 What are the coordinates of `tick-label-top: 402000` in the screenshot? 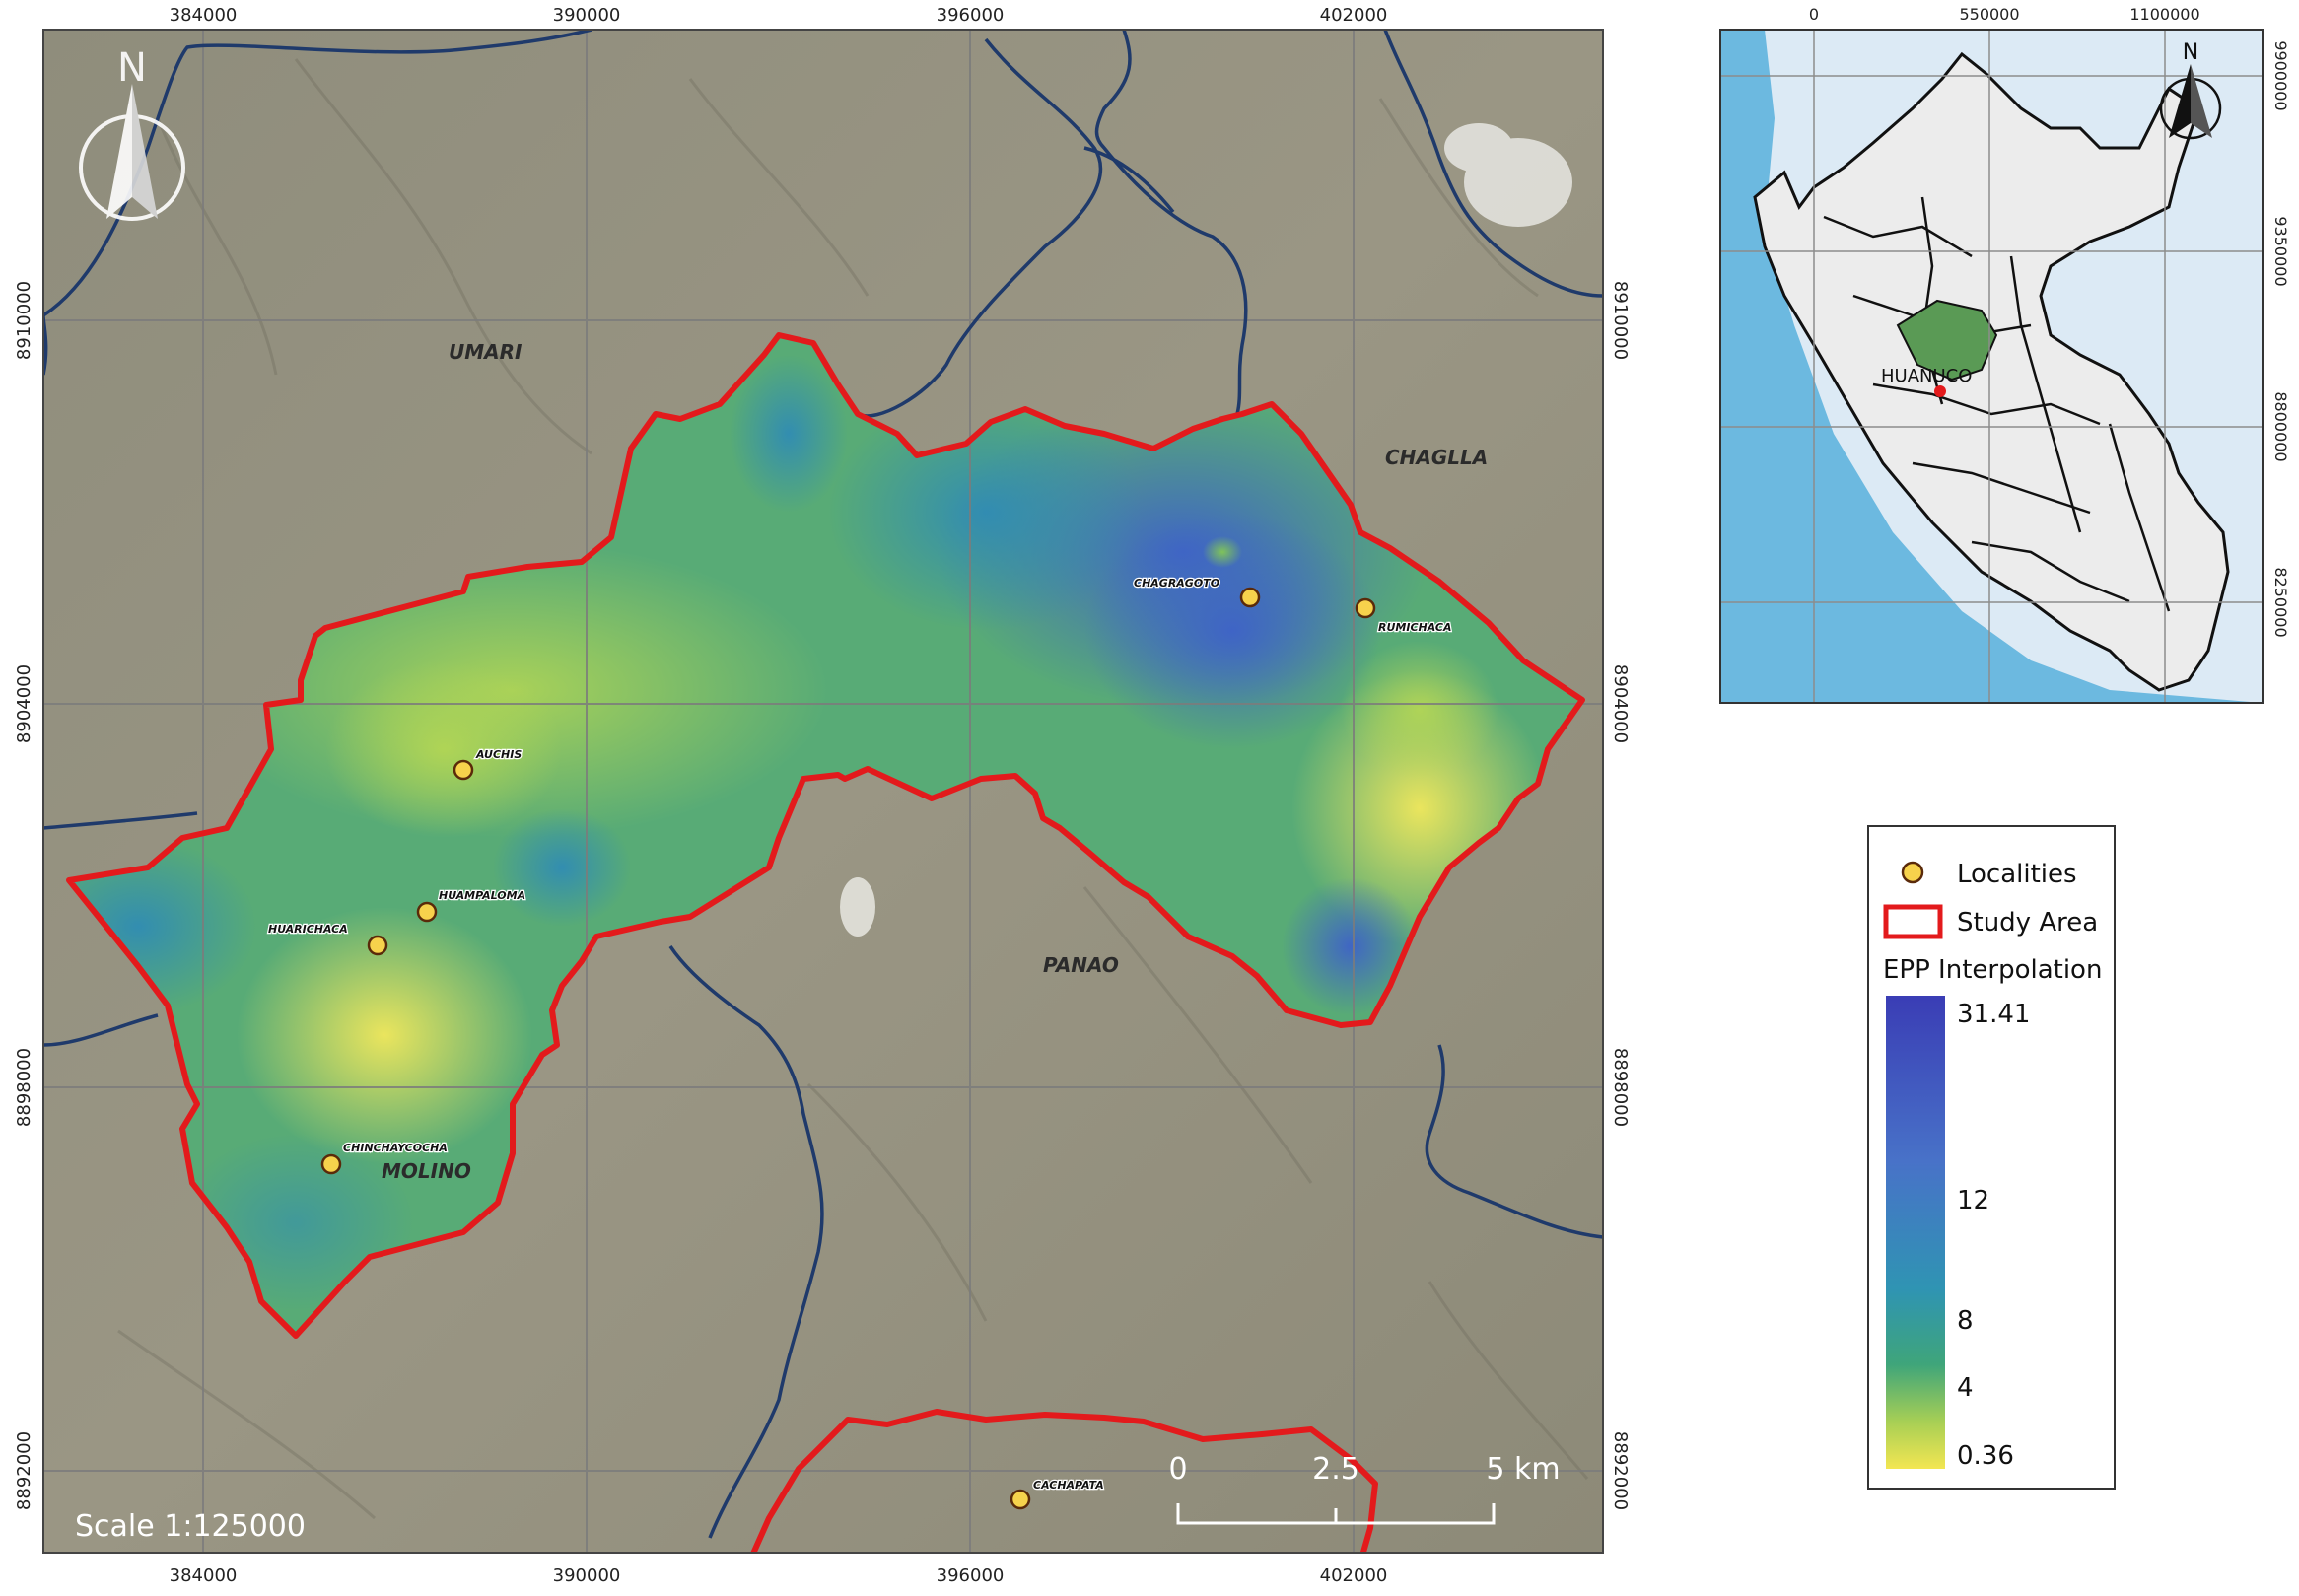 It's located at (1354, 15).